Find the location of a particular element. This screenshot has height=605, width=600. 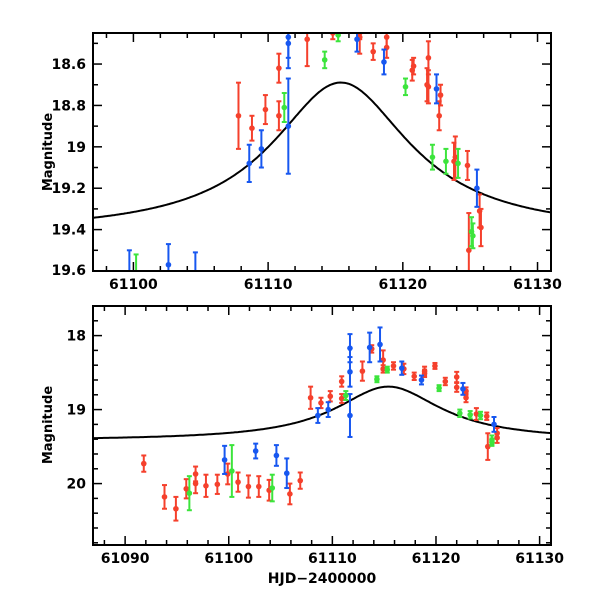

y-tick-label: 19.2 is located at coordinates (68, 189).